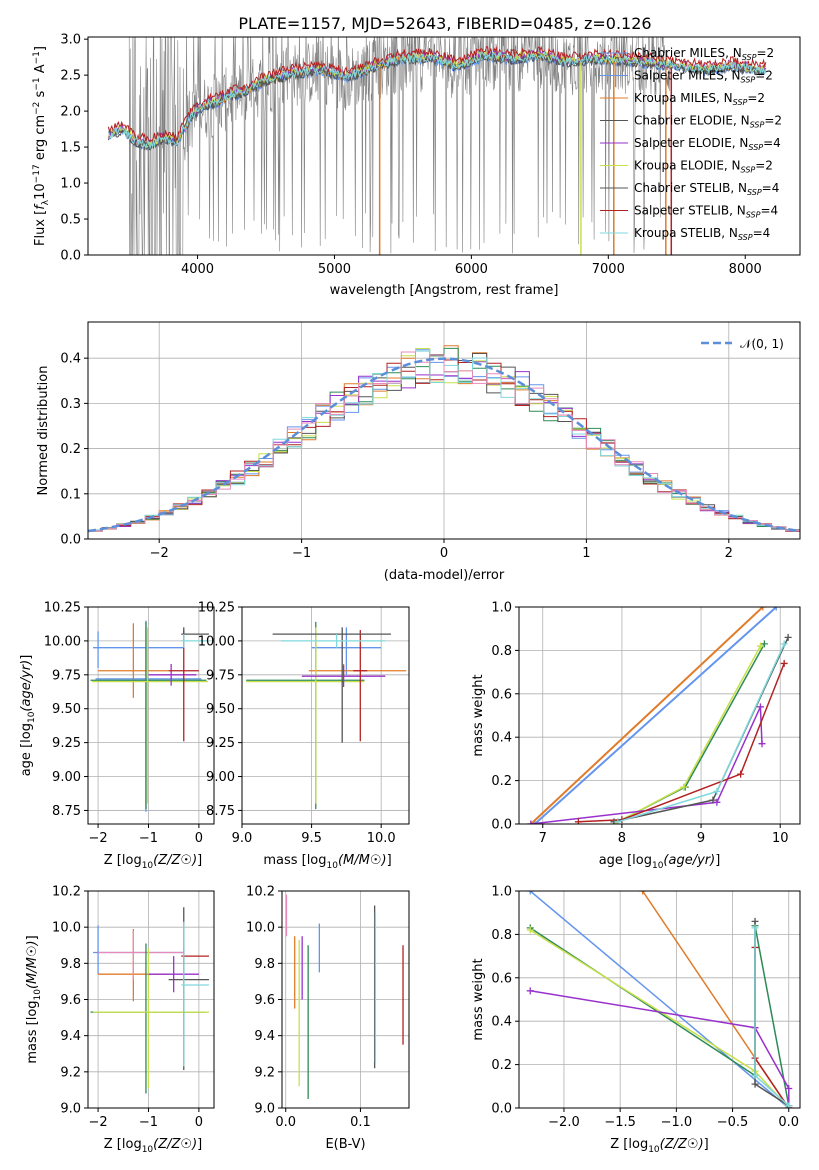 The height and width of the screenshot is (1170, 819). What do you see at coordinates (564, 1122) in the screenshot?
I see `x-tick-label: −2.0` at bounding box center [564, 1122].